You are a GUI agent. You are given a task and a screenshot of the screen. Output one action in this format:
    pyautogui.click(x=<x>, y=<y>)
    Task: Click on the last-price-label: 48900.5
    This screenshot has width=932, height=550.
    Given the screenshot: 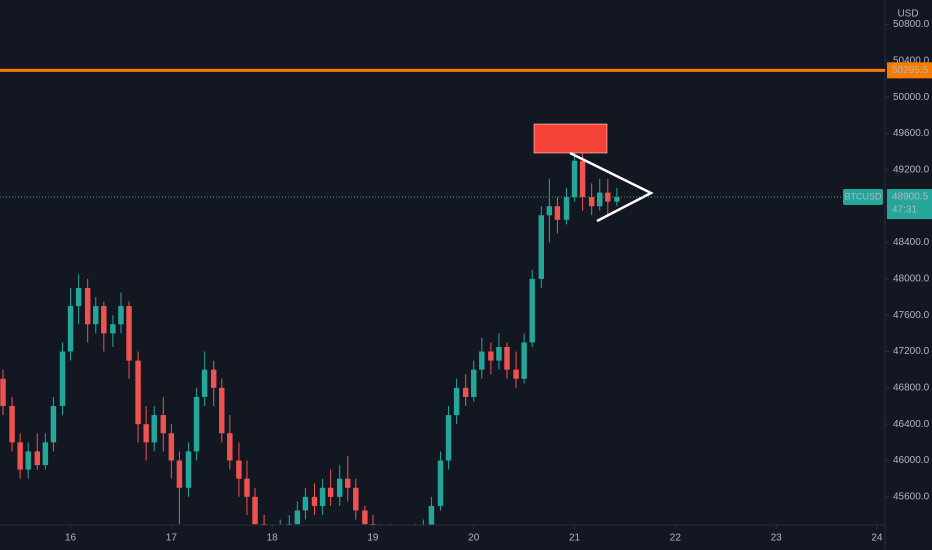 What is the action you would take?
    pyautogui.click(x=910, y=197)
    